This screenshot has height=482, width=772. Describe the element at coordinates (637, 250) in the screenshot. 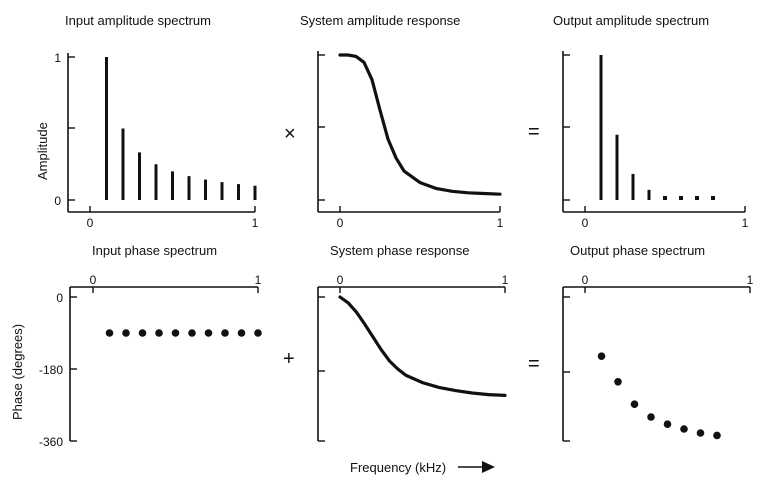

I see `title-output-phase: Output phase spectrum` at that location.